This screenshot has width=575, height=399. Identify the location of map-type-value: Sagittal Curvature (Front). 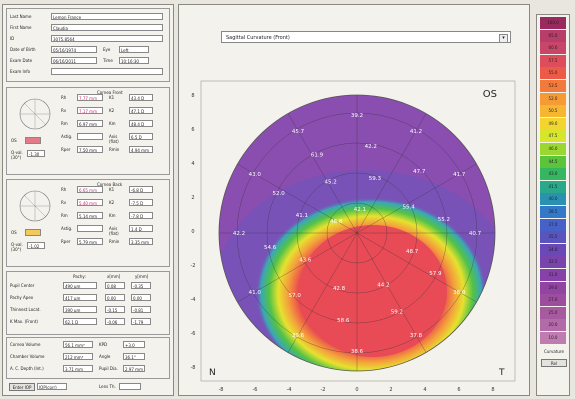
(258, 38).